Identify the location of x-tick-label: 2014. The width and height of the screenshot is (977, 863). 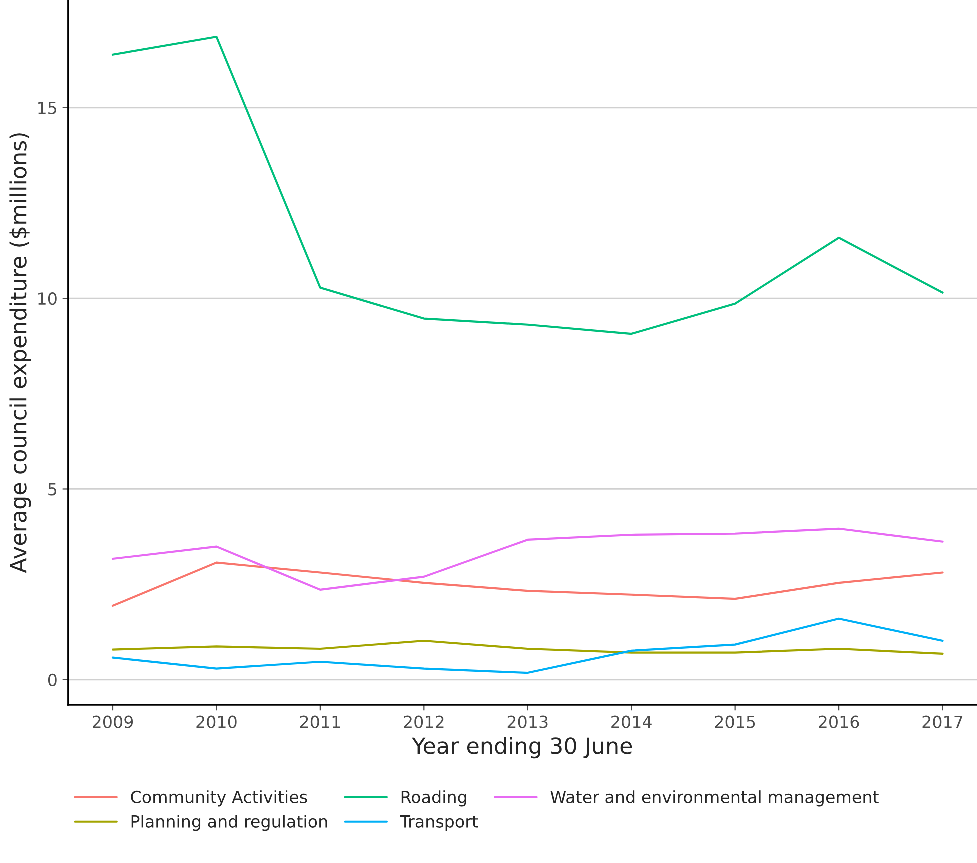
(632, 722).